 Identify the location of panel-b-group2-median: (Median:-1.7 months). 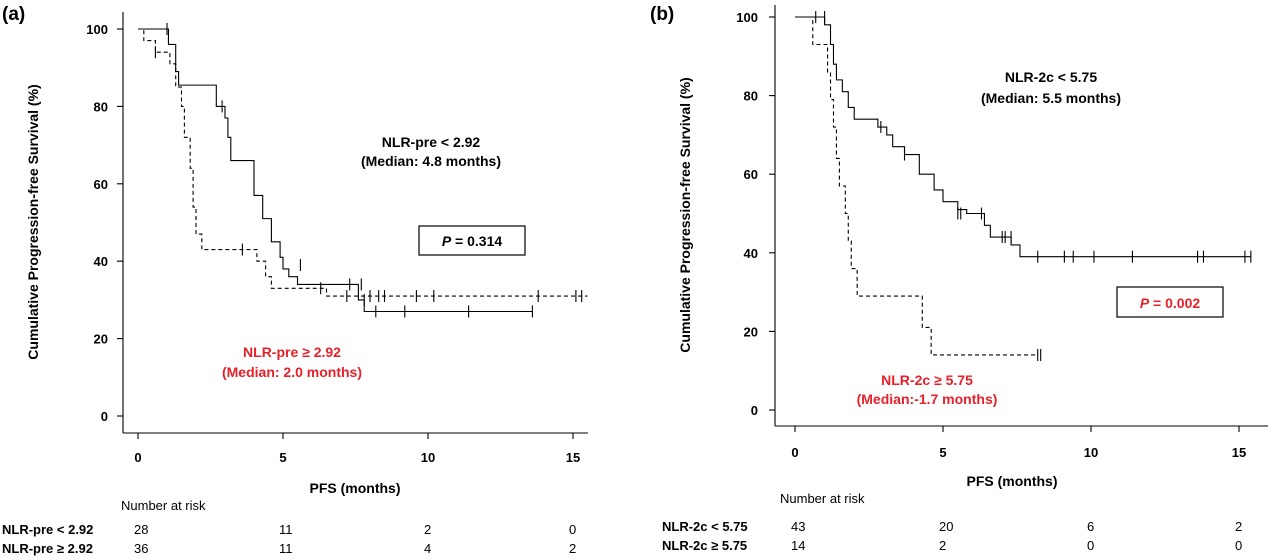
(927, 399).